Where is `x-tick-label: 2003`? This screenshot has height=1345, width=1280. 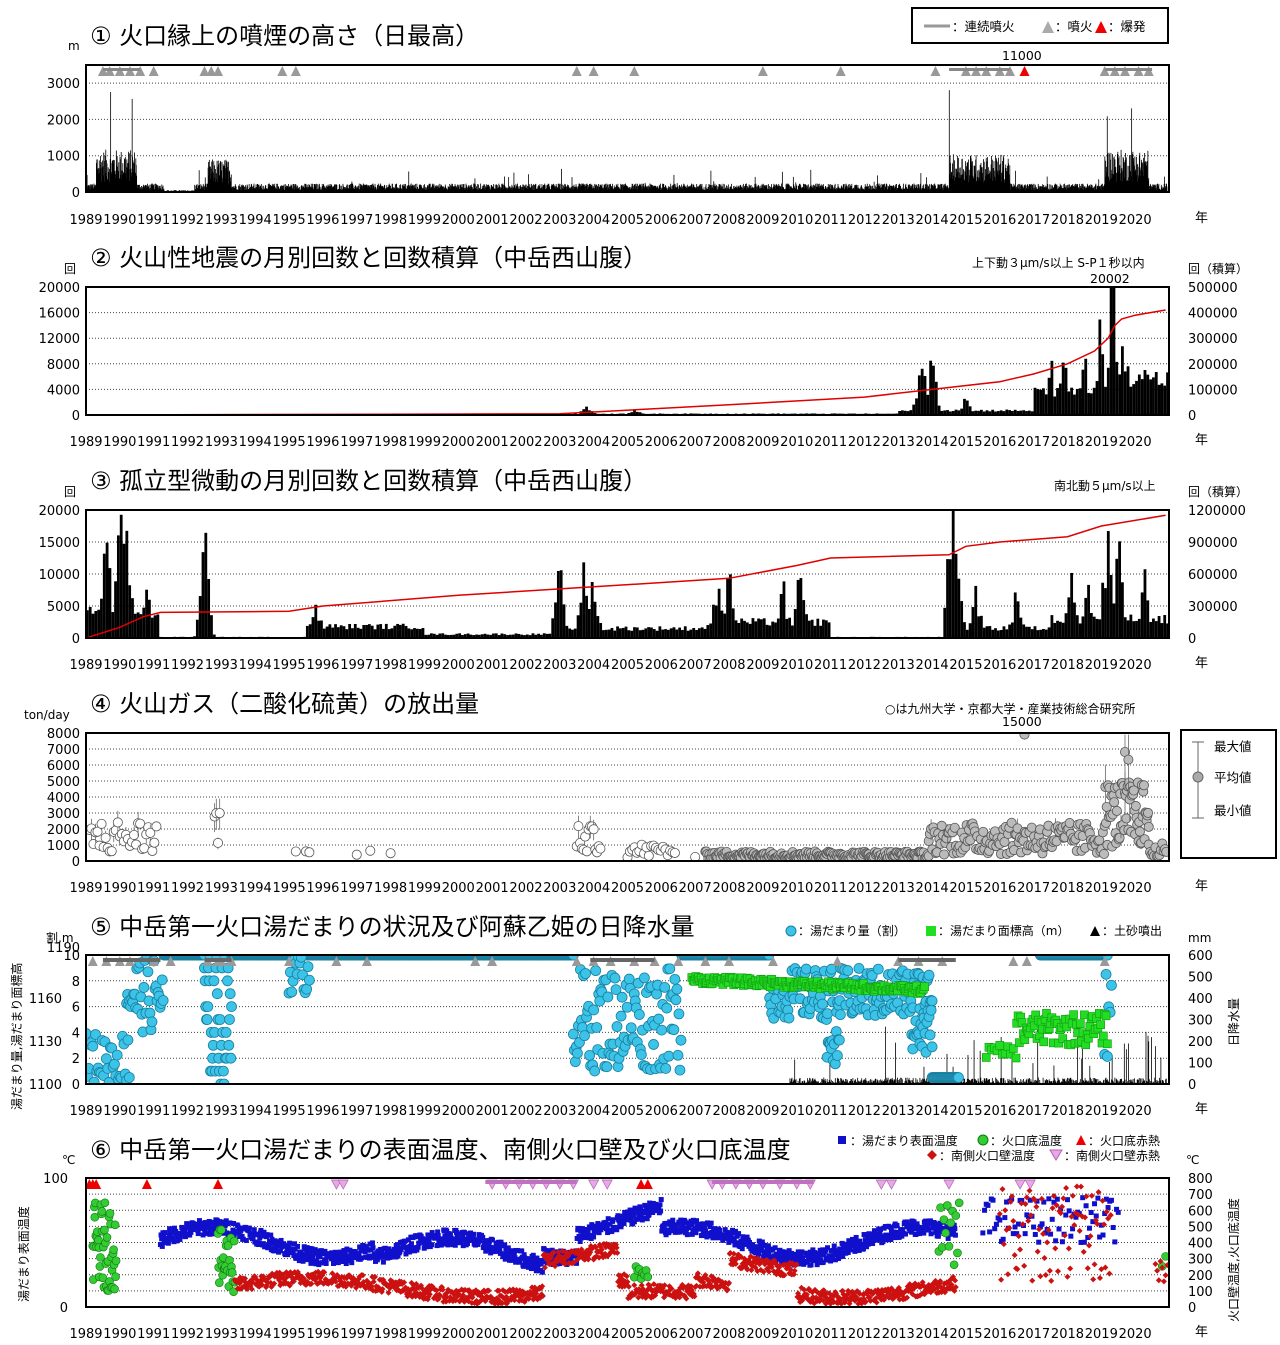 x-tick-label: 2003 is located at coordinates (559, 220).